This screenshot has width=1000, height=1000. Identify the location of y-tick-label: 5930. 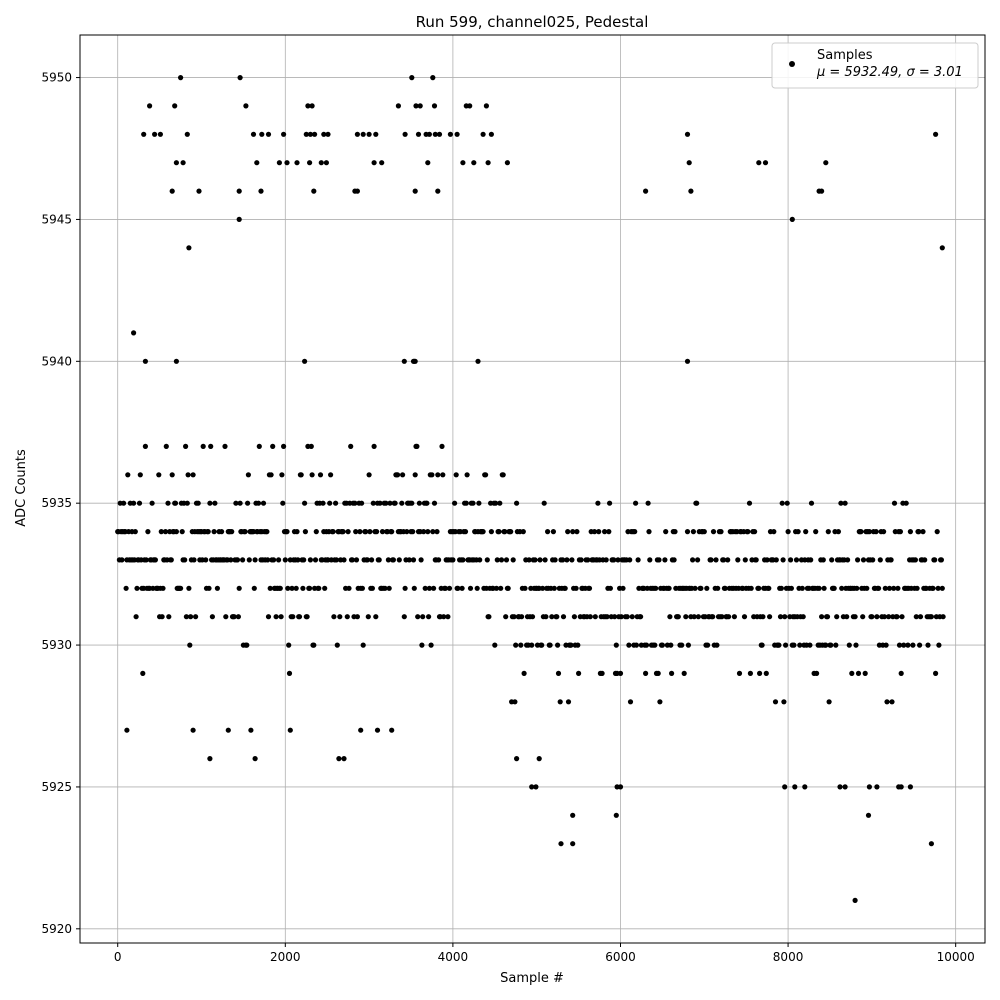
(56, 645).